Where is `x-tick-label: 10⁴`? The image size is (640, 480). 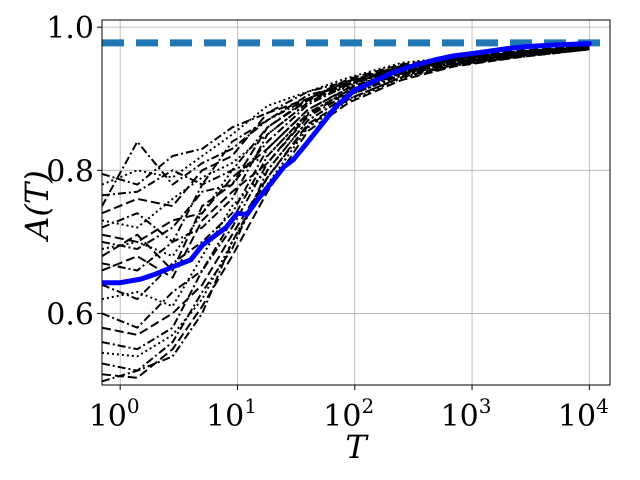
x-tick-label: 10⁴ is located at coordinates (583, 414).